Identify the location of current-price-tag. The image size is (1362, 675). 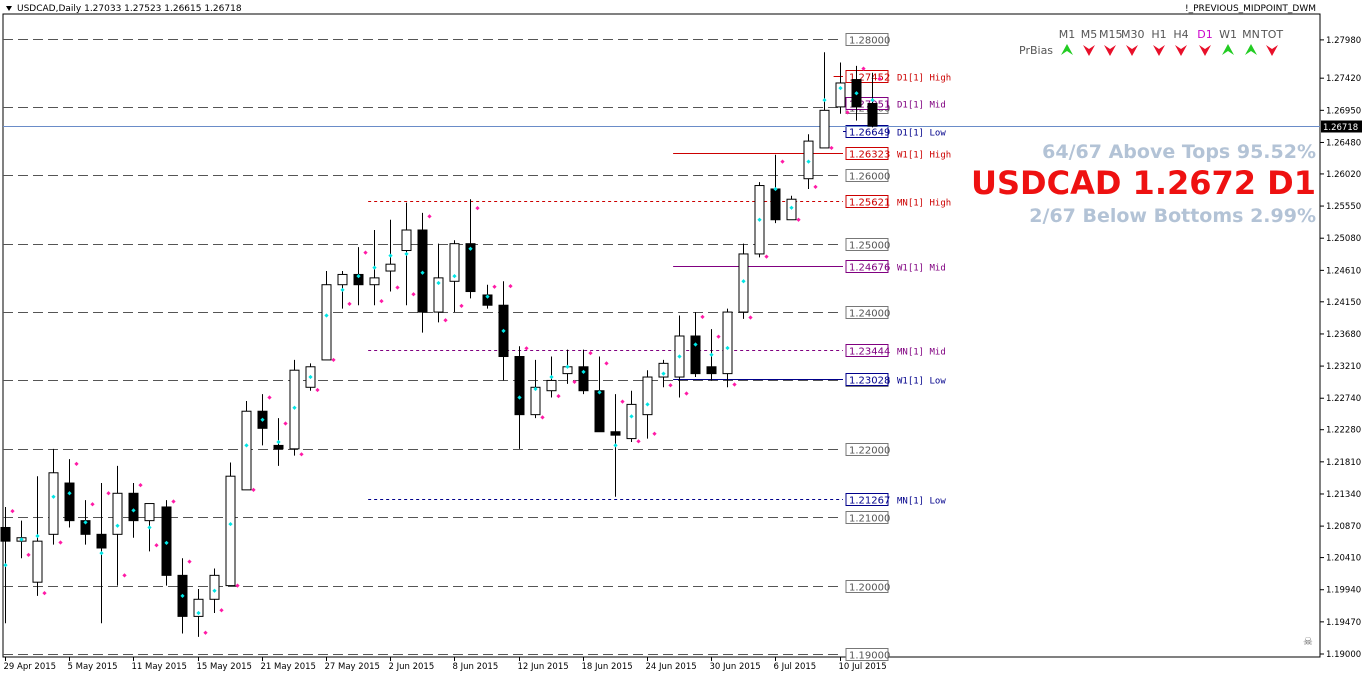
(1341, 126).